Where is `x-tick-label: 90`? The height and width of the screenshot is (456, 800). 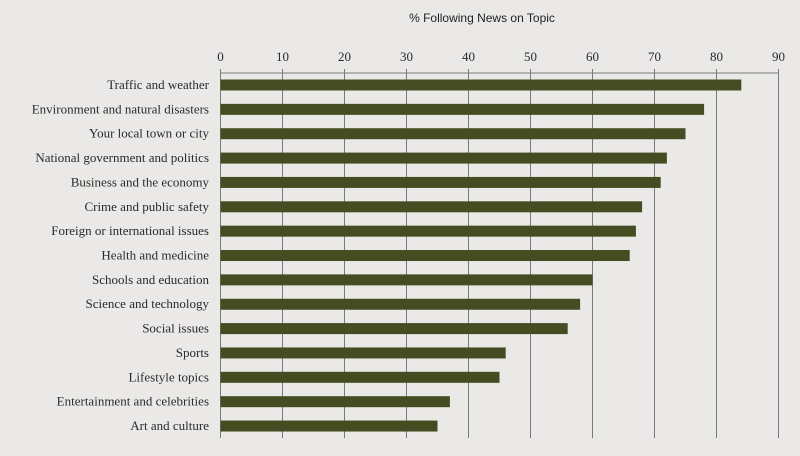 x-tick-label: 90 is located at coordinates (778, 56).